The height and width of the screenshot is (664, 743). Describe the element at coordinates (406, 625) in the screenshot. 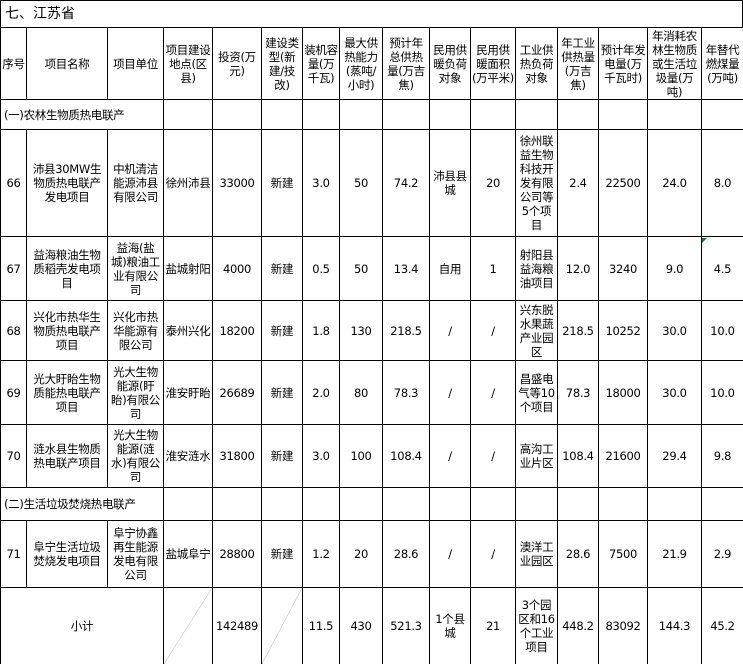

I see `subtotal-total-heat: 521.3` at that location.